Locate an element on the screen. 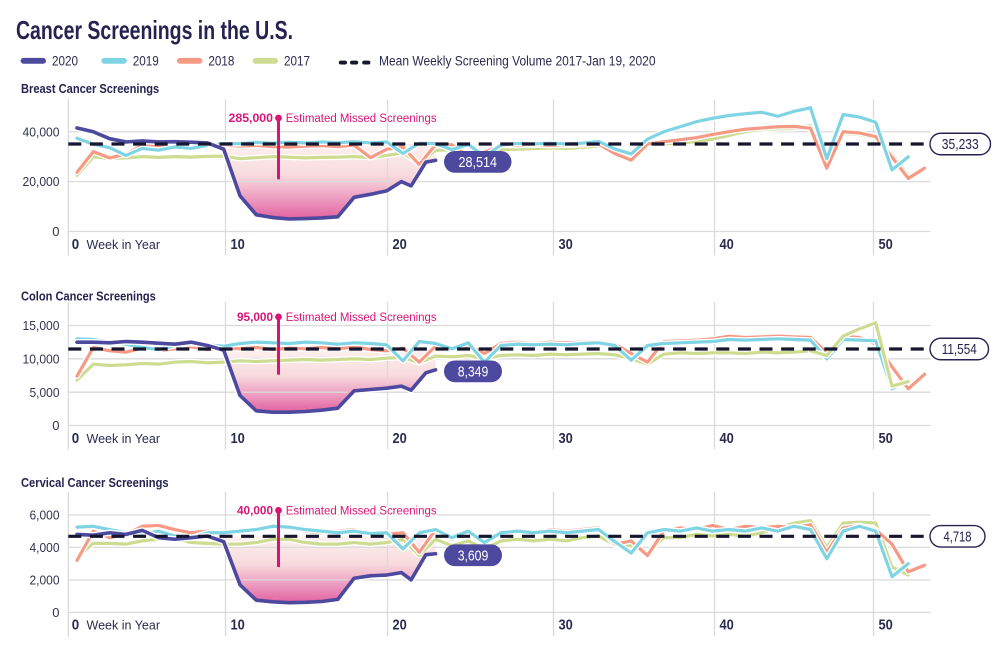  svg-text: 2020 is located at coordinates (65, 61).